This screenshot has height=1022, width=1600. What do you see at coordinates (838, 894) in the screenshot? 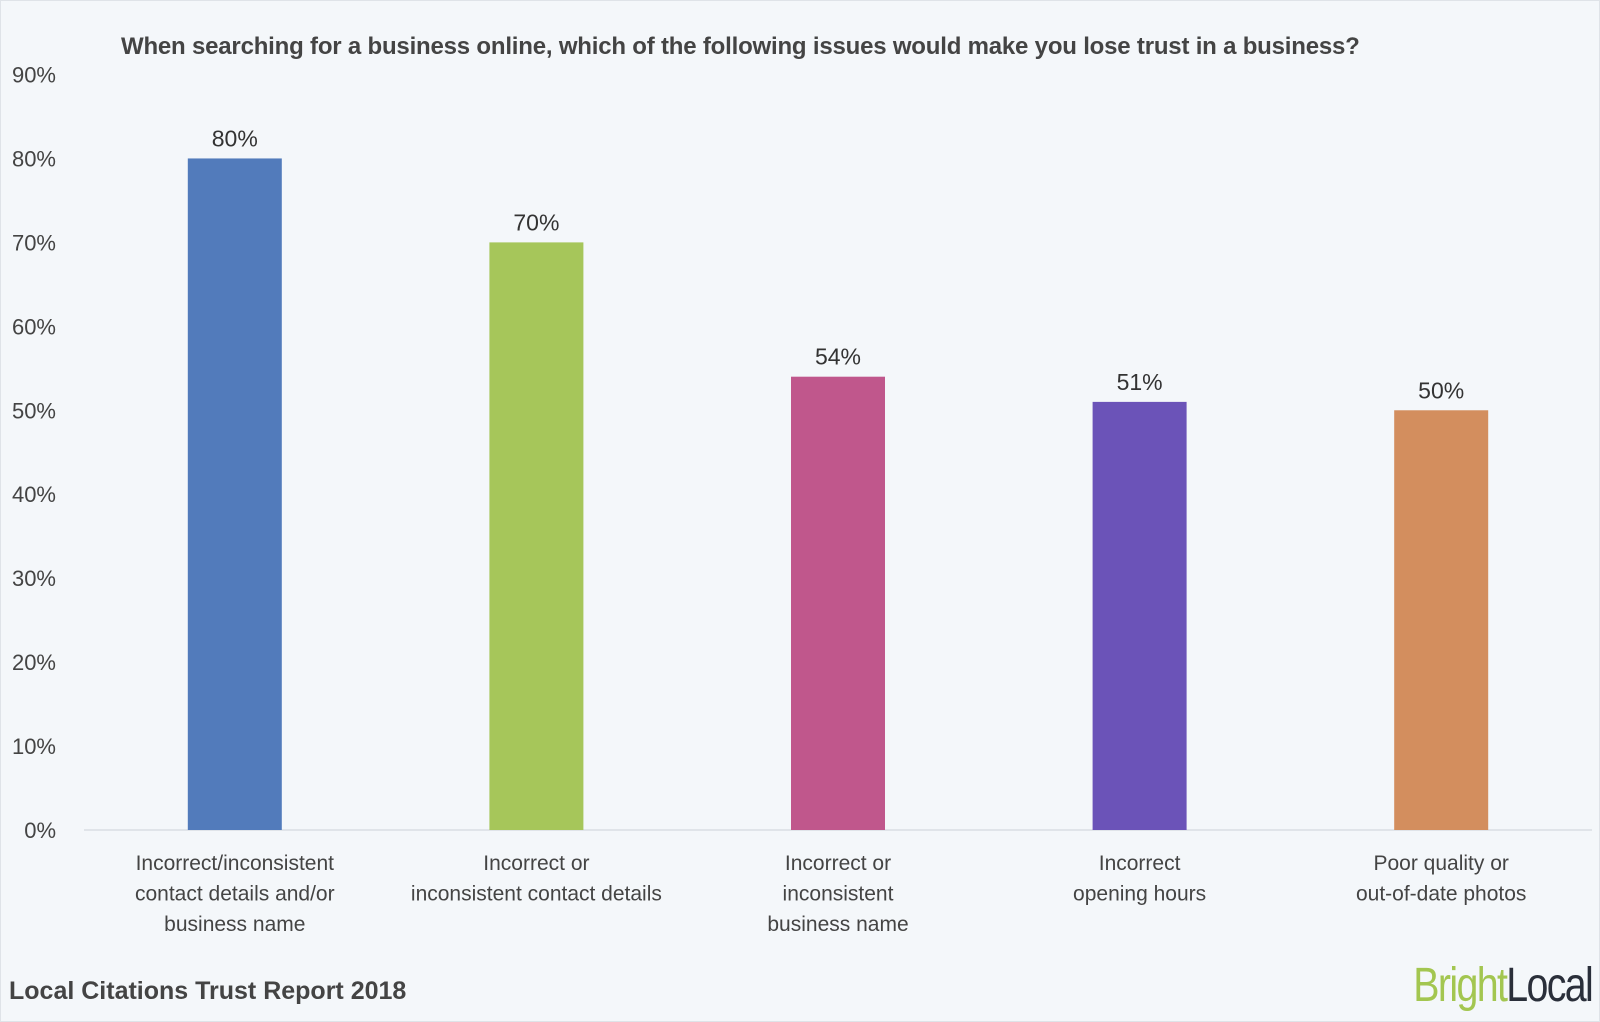
I see `x-tick-label: inconsistent` at bounding box center [838, 894].